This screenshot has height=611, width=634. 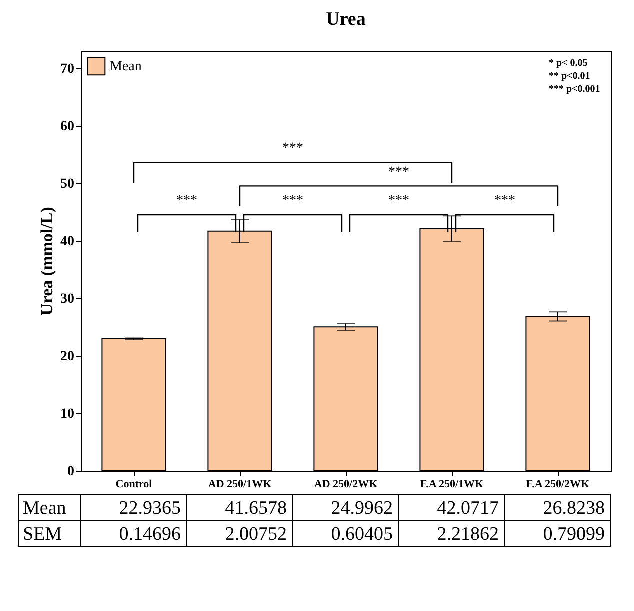 I want to click on data-label: 22.9365, so click(x=150, y=508).